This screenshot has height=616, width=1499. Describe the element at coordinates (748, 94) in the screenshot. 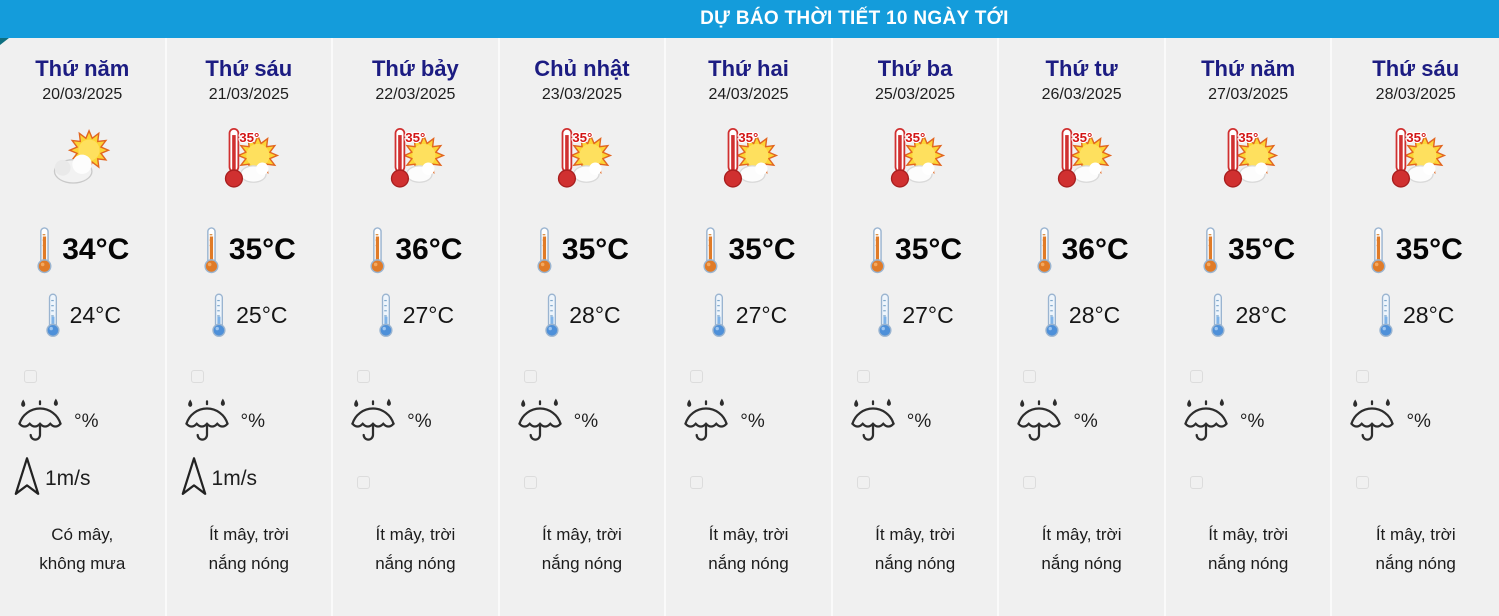

I see `day-date: 24/03/2025` at that location.